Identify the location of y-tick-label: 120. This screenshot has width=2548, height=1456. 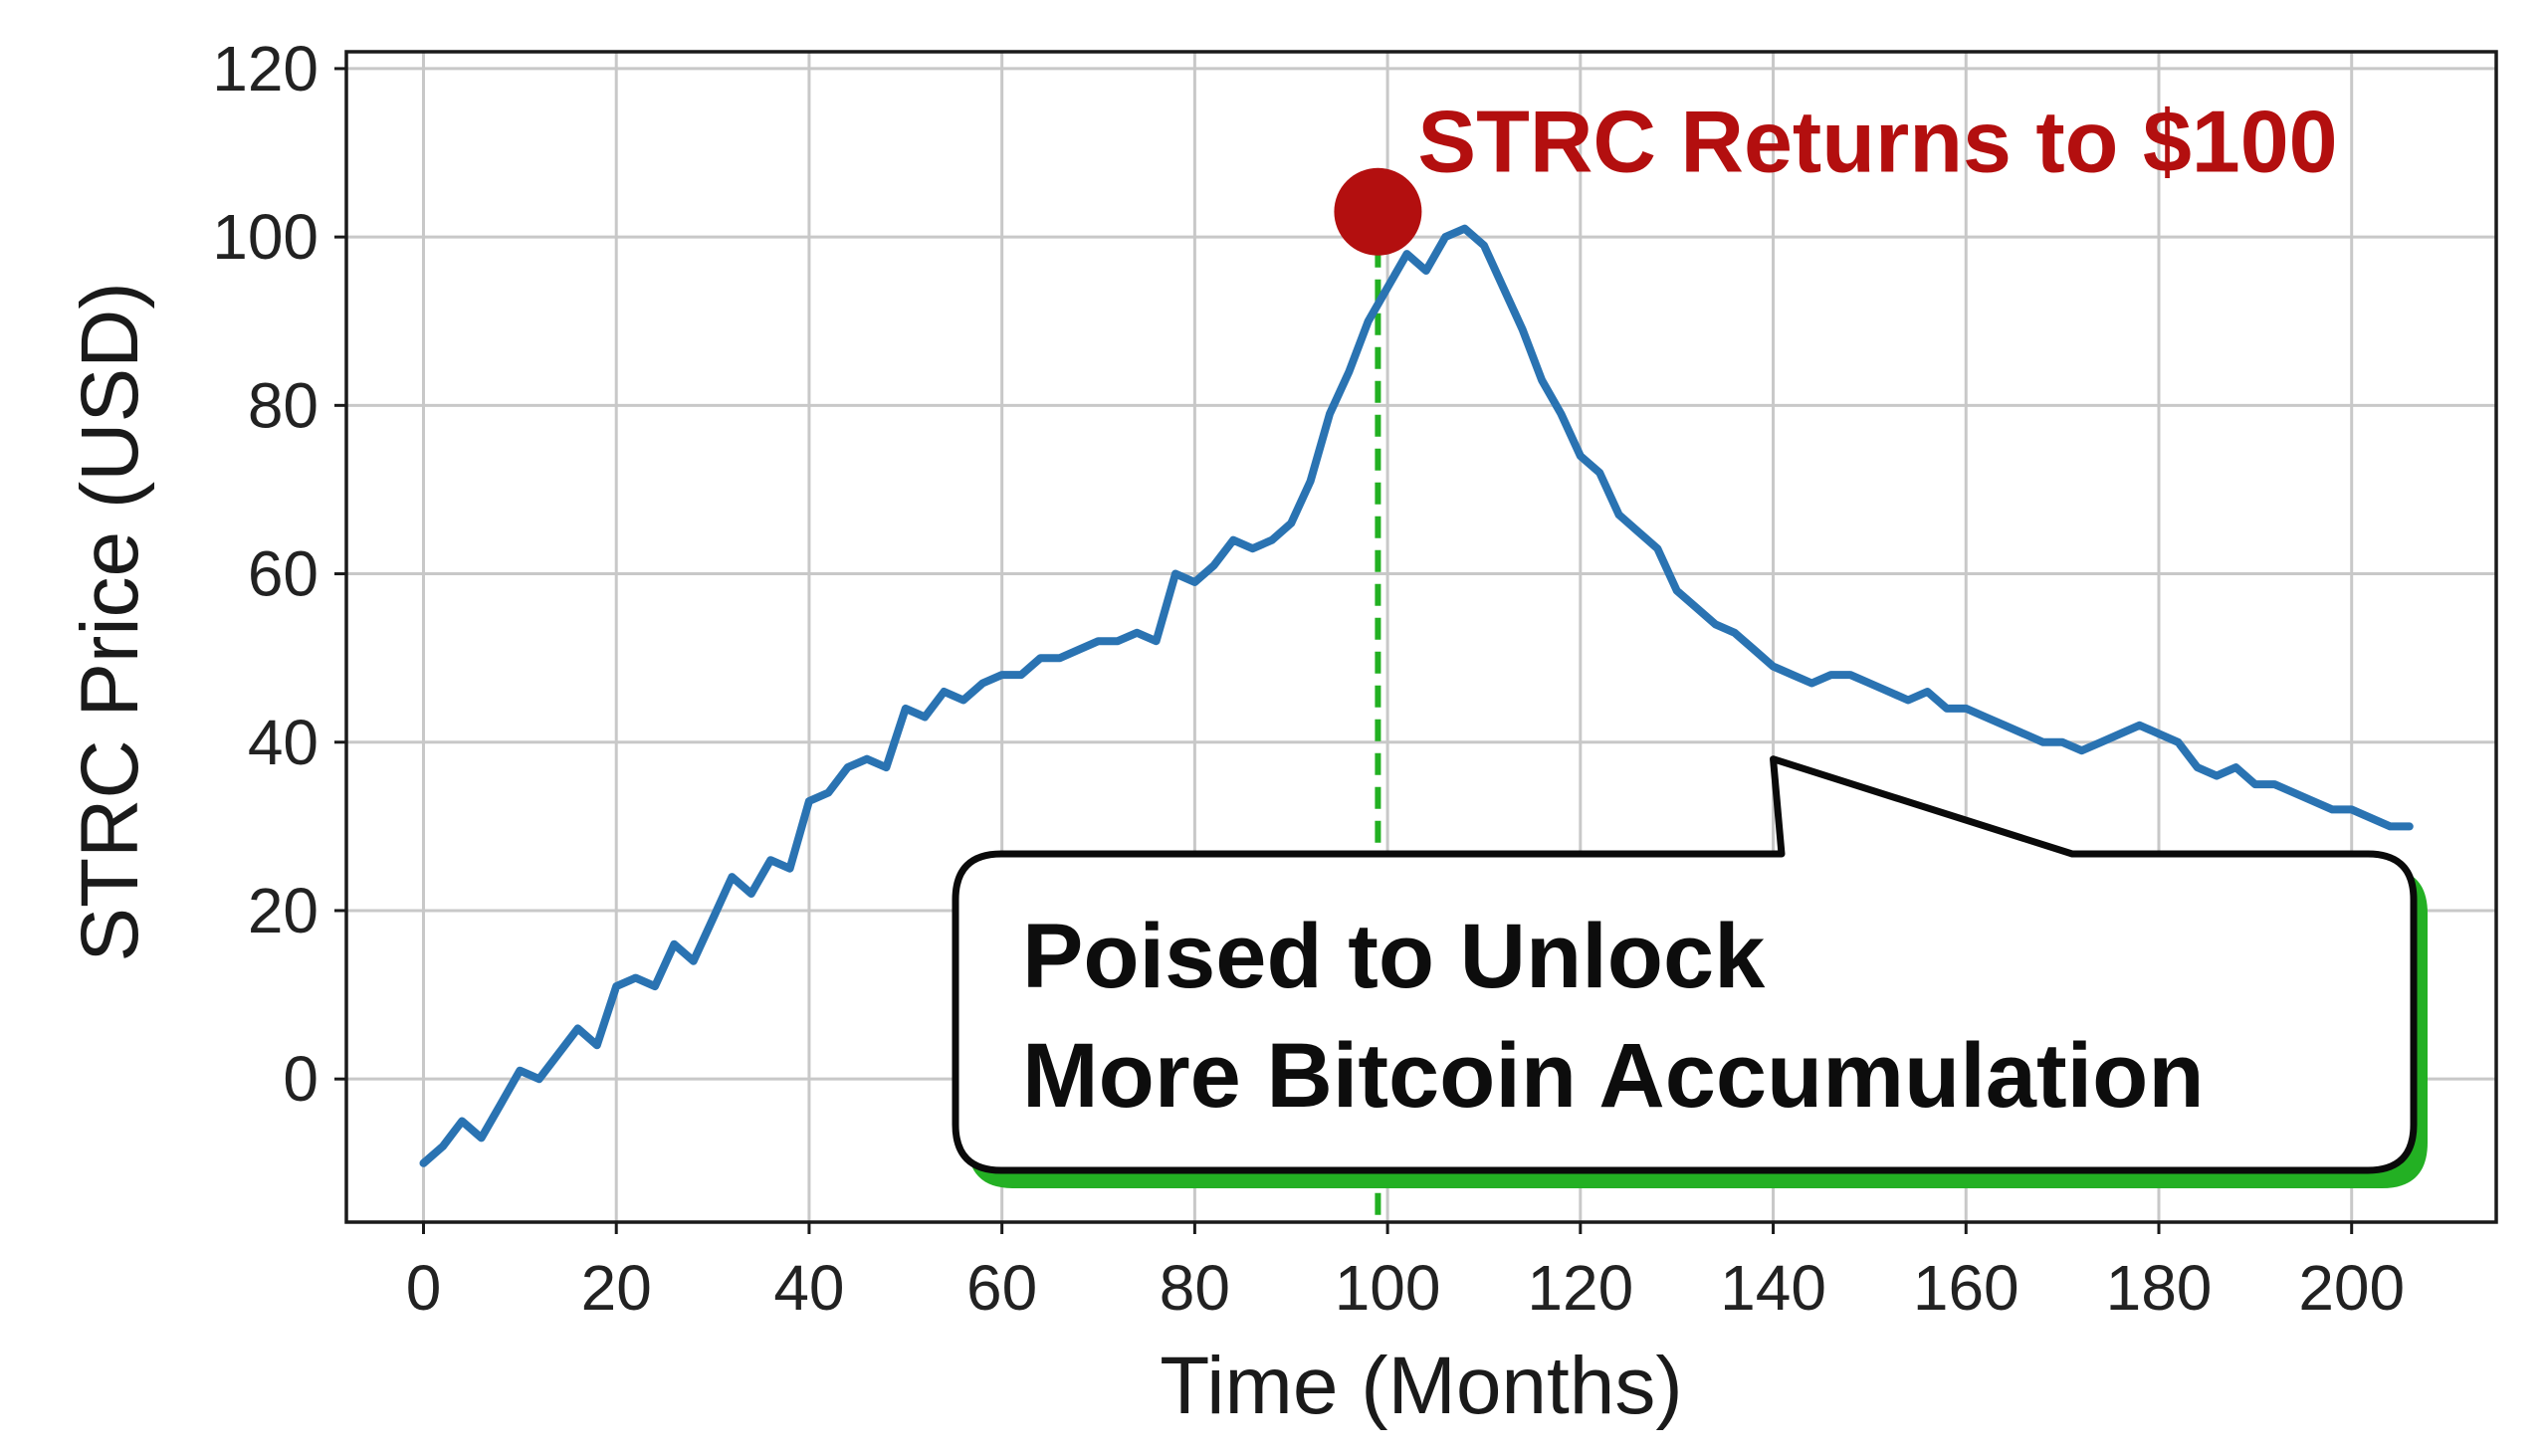
(265, 68).